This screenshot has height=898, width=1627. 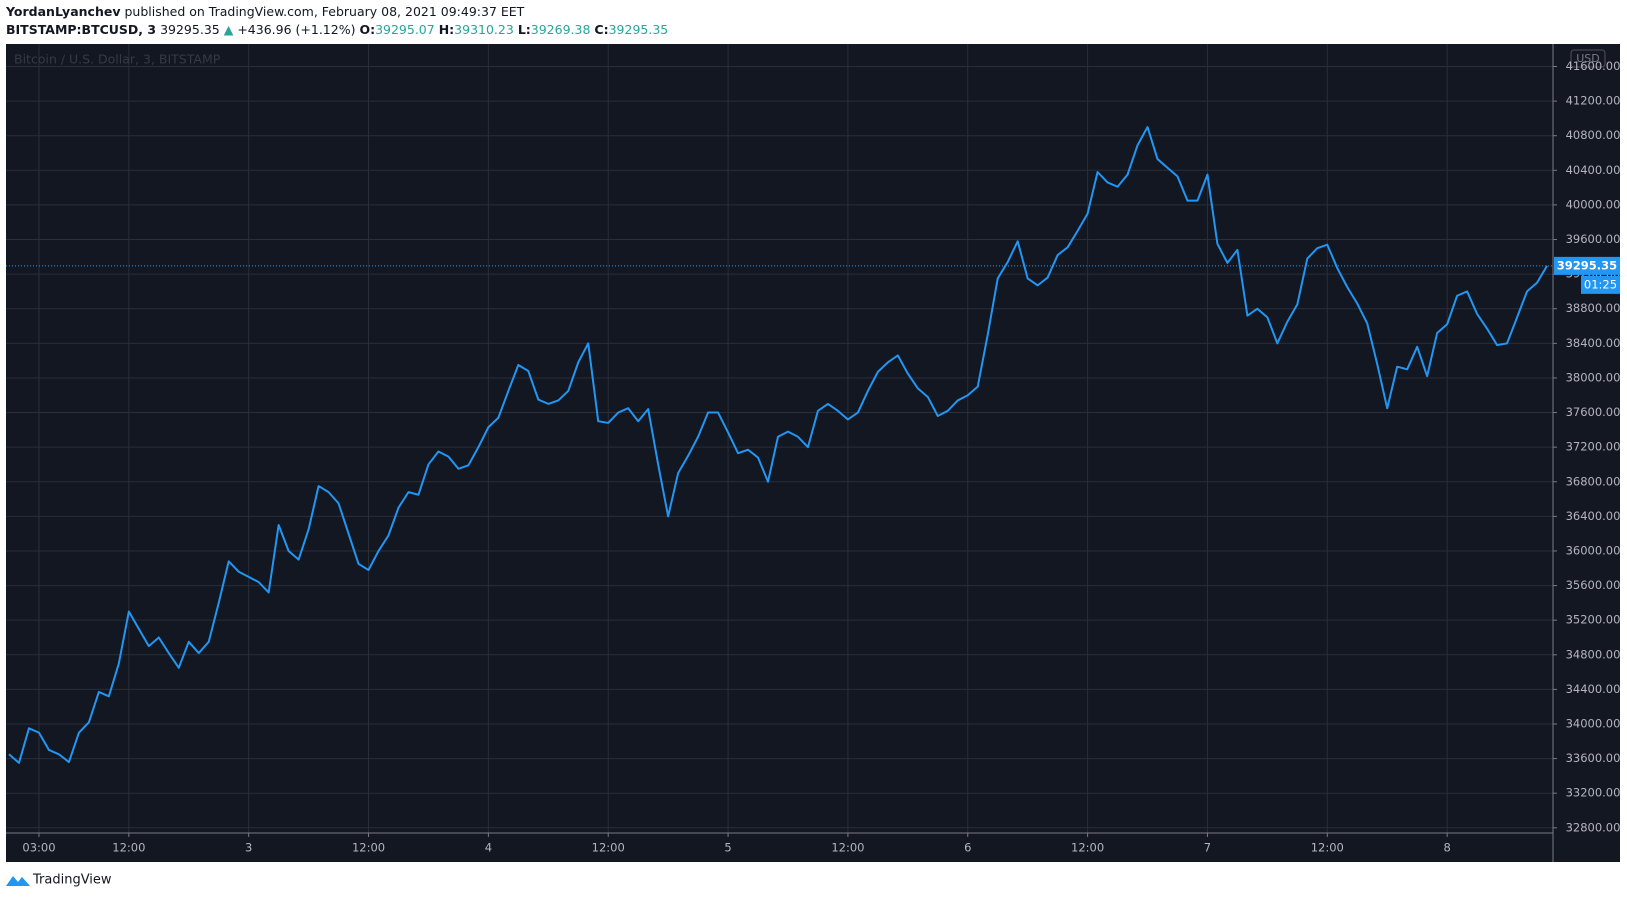 What do you see at coordinates (367, 29) in the screenshot?
I see `o-label: O:` at bounding box center [367, 29].